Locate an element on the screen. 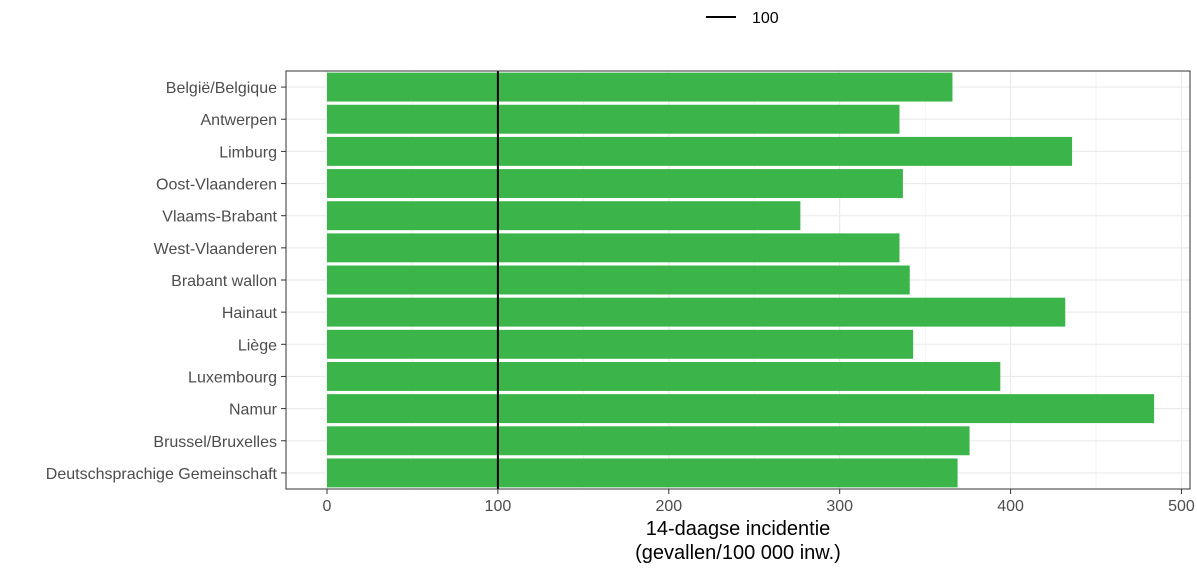  category-label: Deutschsprachige Gemeinschaft is located at coordinates (162, 474).